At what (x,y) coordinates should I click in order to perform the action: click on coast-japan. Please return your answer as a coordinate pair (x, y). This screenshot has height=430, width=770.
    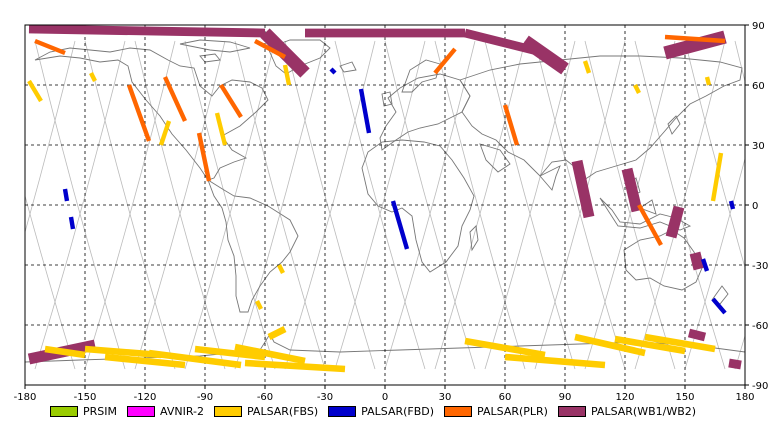
    Looking at the image, I should click on (674, 125).